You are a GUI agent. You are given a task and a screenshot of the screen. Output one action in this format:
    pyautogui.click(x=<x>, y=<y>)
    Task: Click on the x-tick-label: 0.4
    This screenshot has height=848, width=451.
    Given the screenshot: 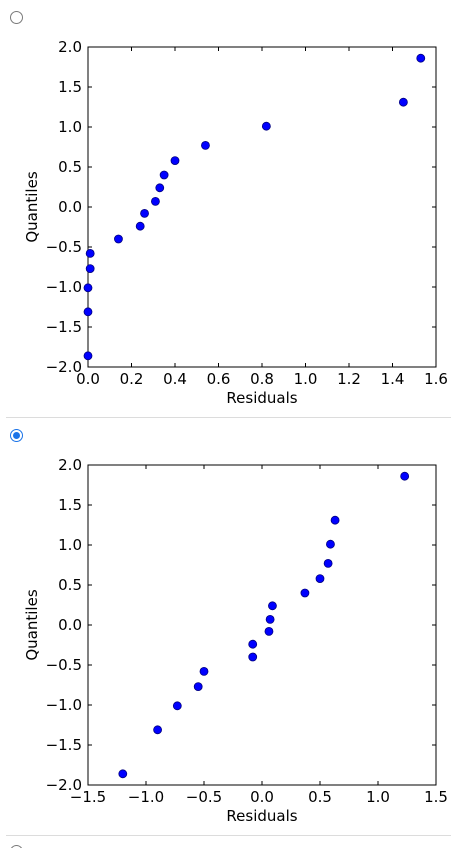 What is the action you would take?
    pyautogui.click(x=175, y=379)
    